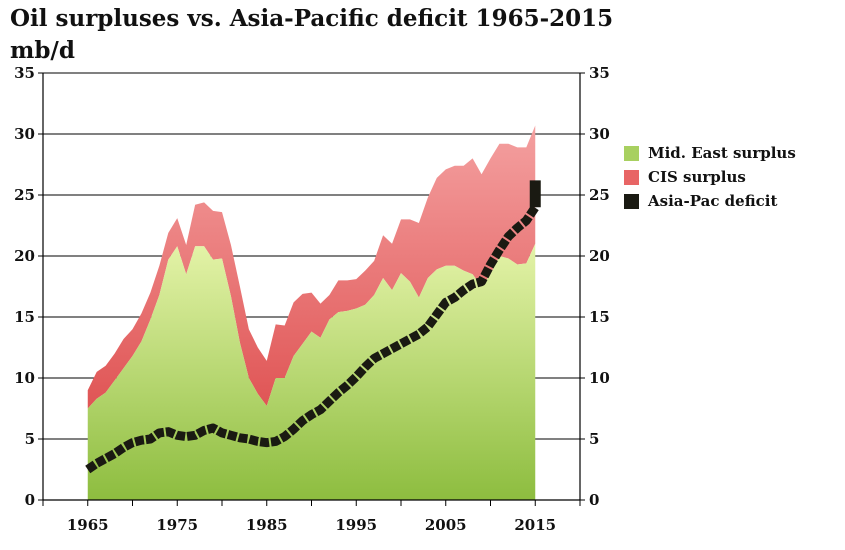  Describe the element at coordinates (535, 525) in the screenshot. I see `x-tick-label: 2015` at that location.